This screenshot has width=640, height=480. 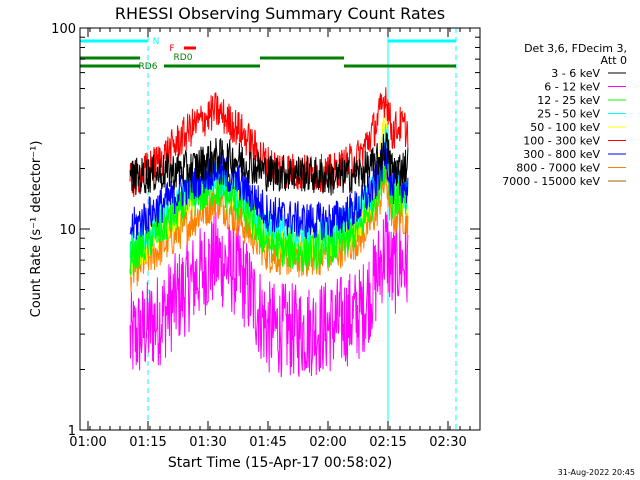 What do you see at coordinates (596, 472) in the screenshot?
I see `footer-date: 31-Aug-2022 20:45` at bounding box center [596, 472].